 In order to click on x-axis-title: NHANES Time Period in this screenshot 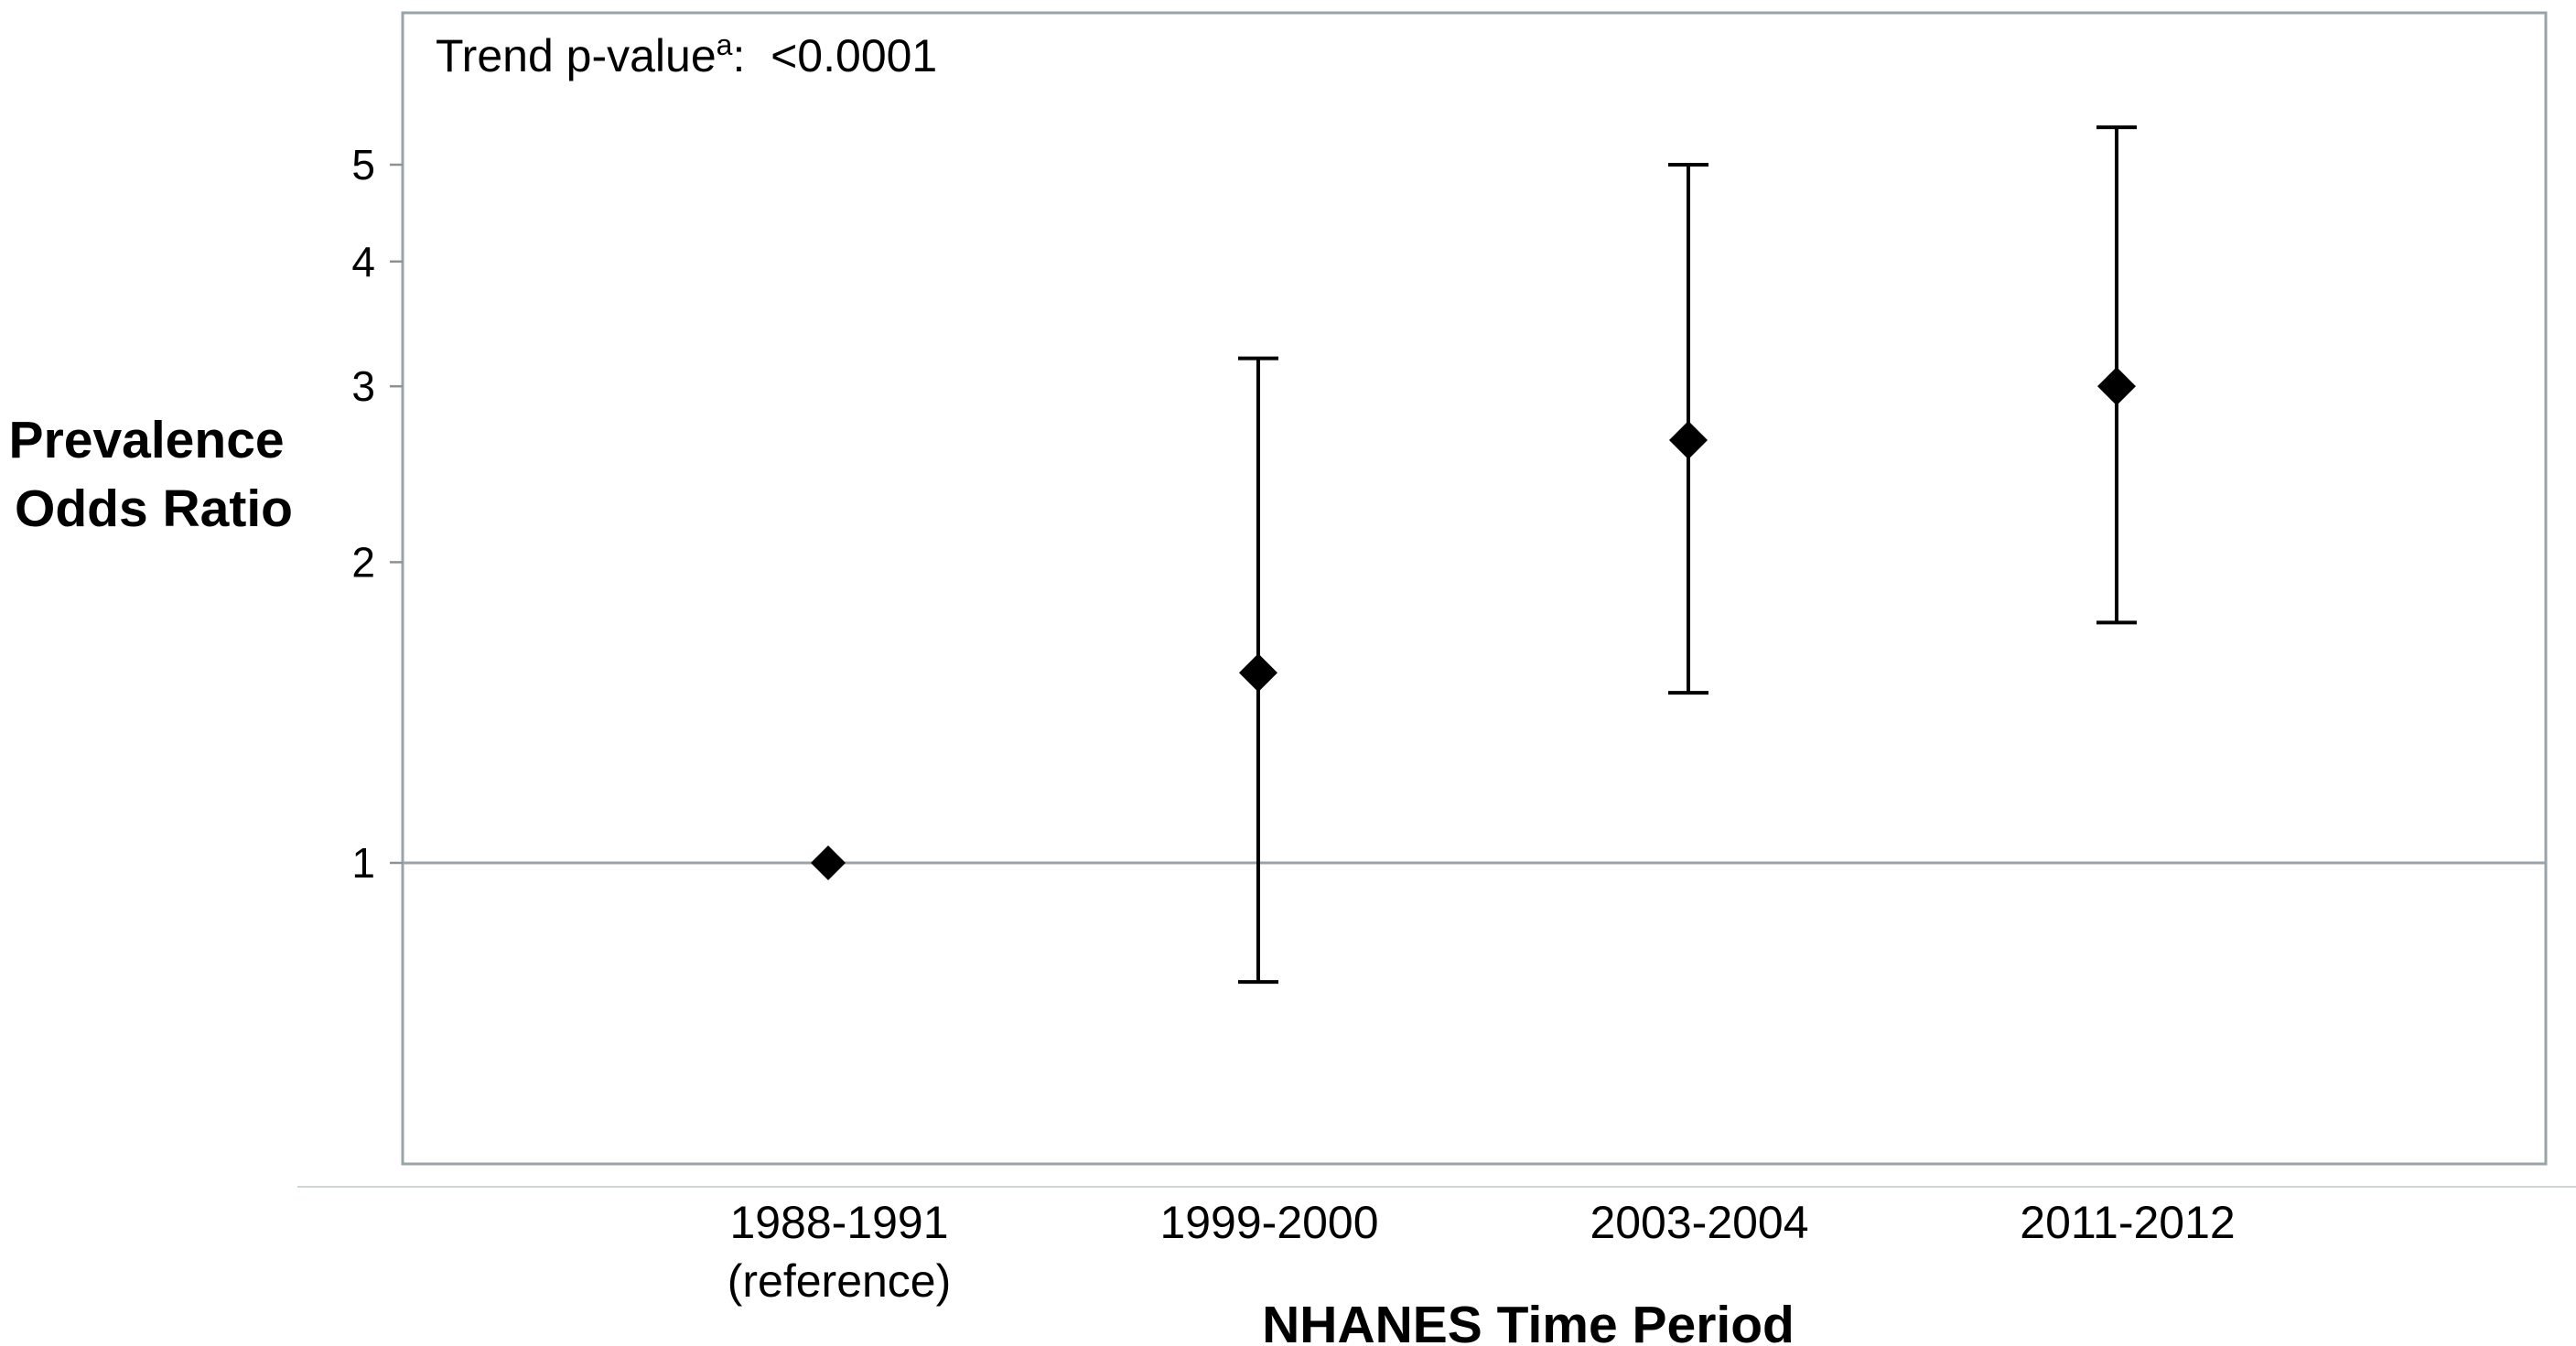, I will do `click(1528, 1321)`.